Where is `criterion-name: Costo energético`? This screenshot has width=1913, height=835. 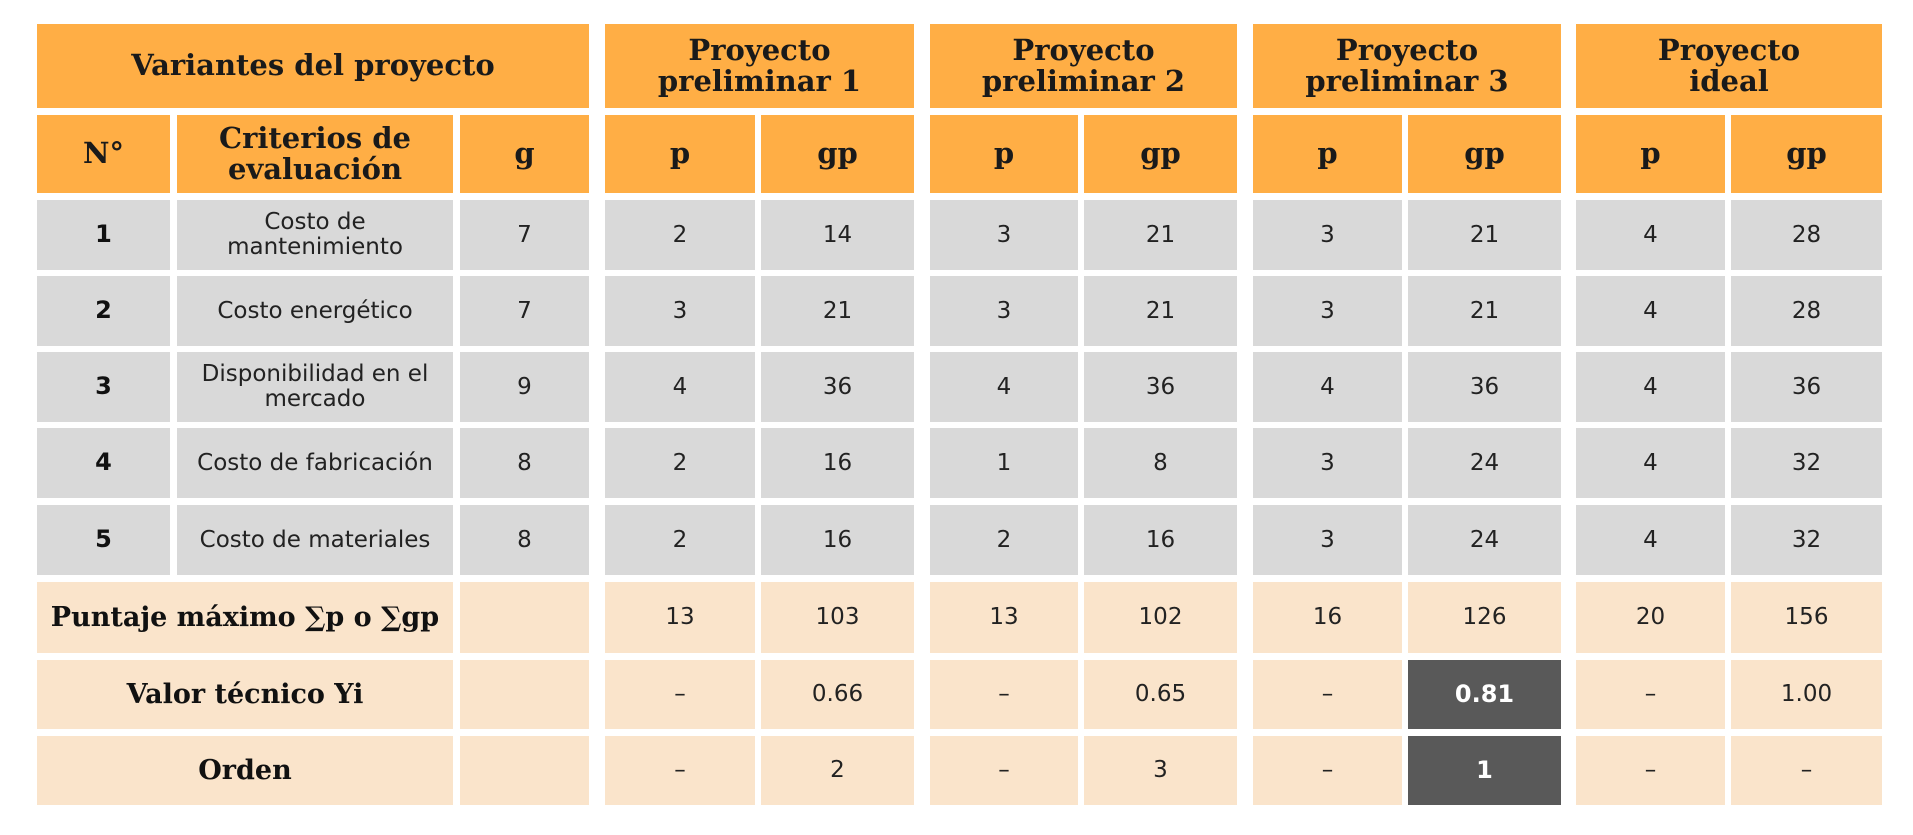
criterion-name: Costo energético is located at coordinates (315, 311).